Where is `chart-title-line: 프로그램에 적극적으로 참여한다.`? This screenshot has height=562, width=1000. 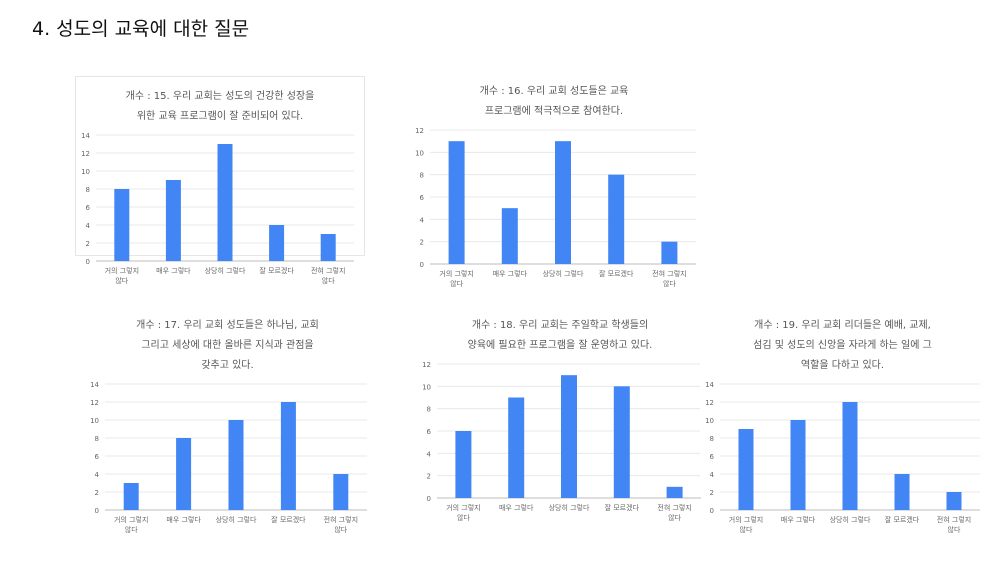 chart-title-line: 프로그램에 적극적으로 참여한다. is located at coordinates (554, 111).